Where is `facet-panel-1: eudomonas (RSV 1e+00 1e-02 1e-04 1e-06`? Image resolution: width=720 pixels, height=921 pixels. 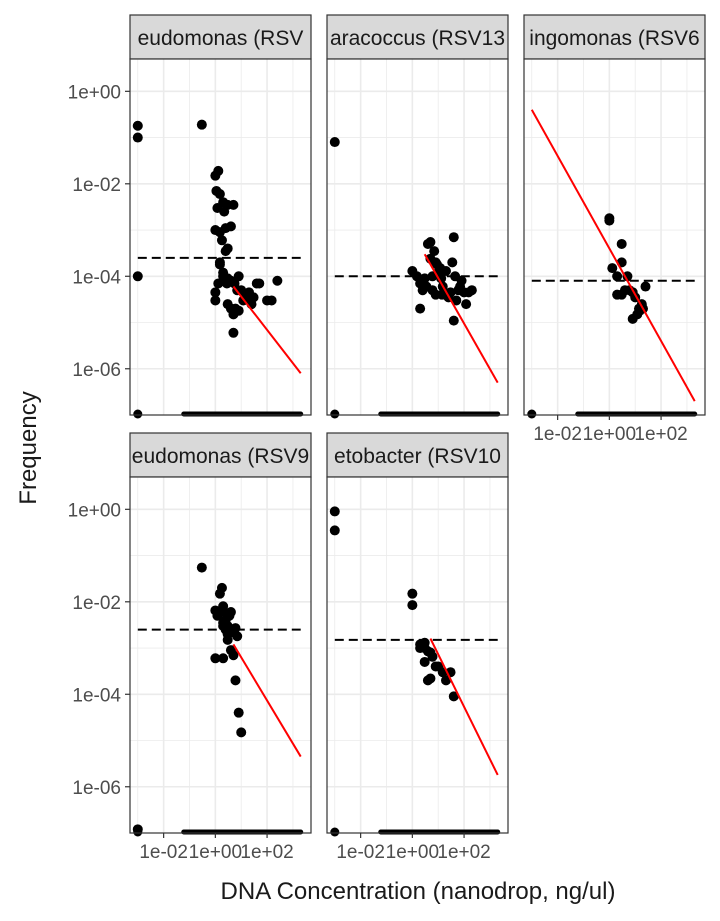
facet-panel-1: eudomonas (RSV 1e+00 1e-02 1e-04 1e-06 is located at coordinates (190, 216).